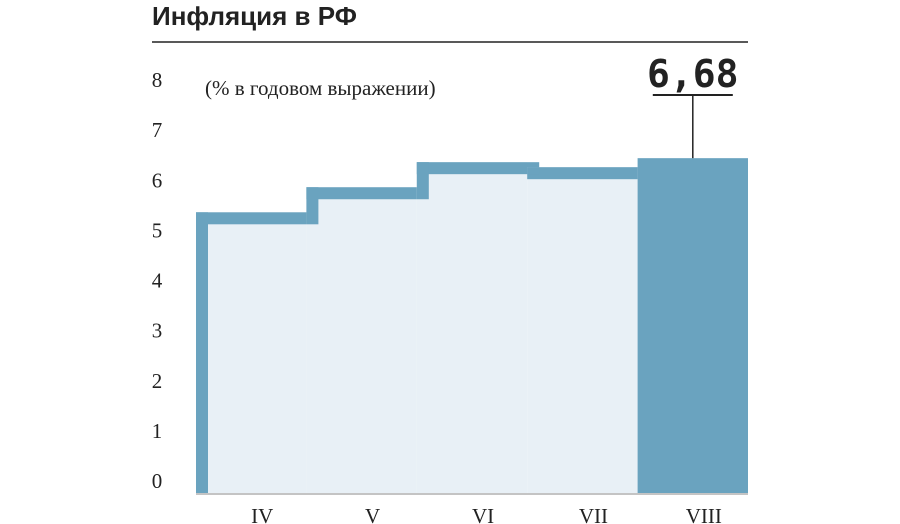 The image size is (900, 524). I want to click on y-tick-label: 6, so click(157, 180).